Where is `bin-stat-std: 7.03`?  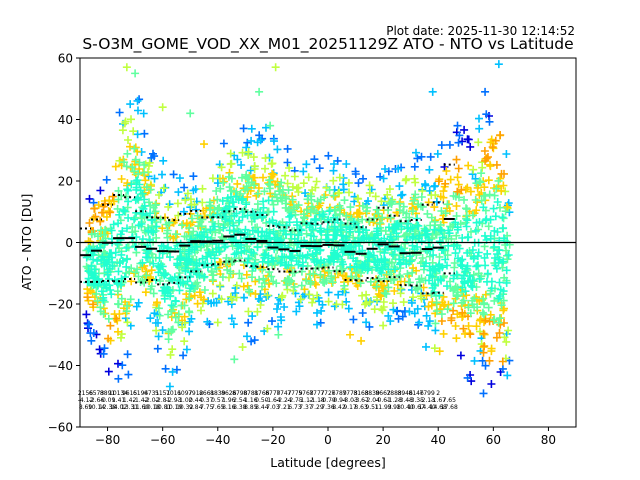
bin-stat-std: 7.03 is located at coordinates (273, 407).